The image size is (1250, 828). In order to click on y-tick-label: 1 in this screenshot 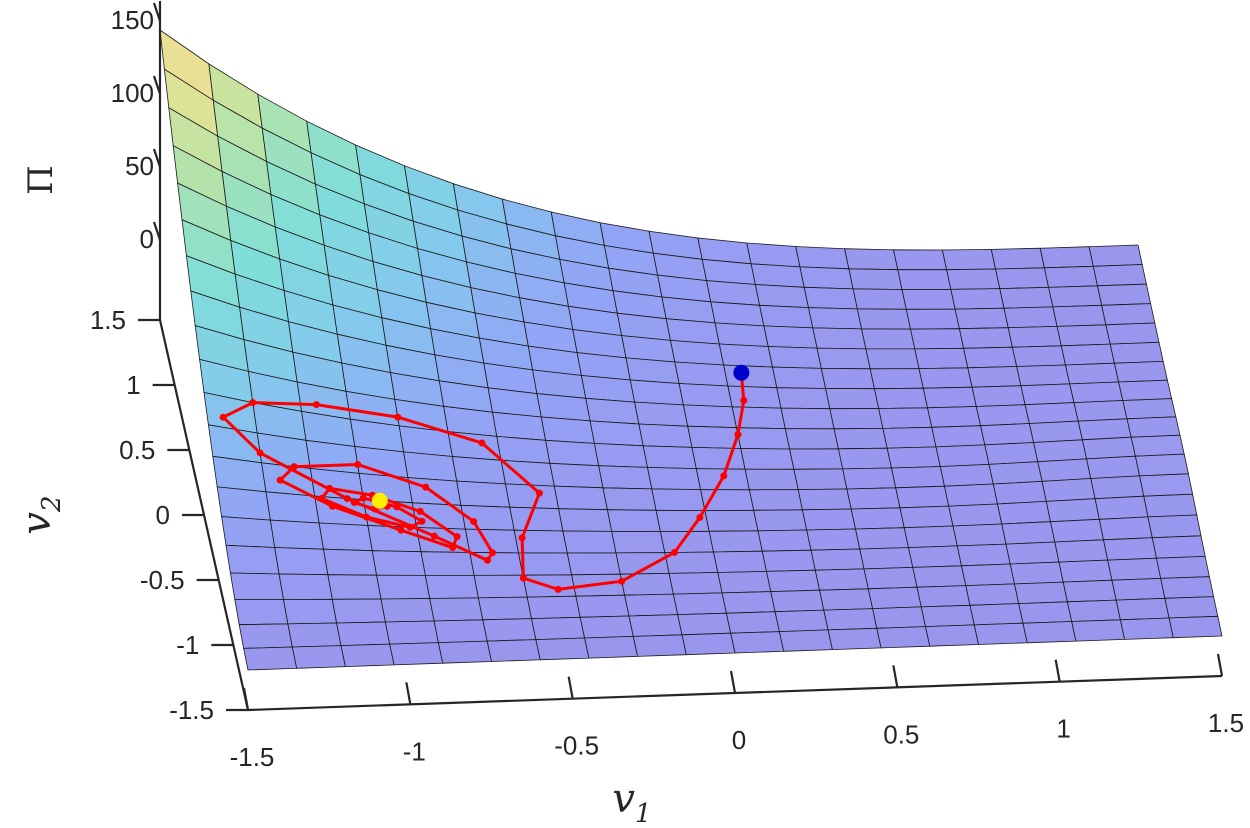, I will do `click(133, 385)`.